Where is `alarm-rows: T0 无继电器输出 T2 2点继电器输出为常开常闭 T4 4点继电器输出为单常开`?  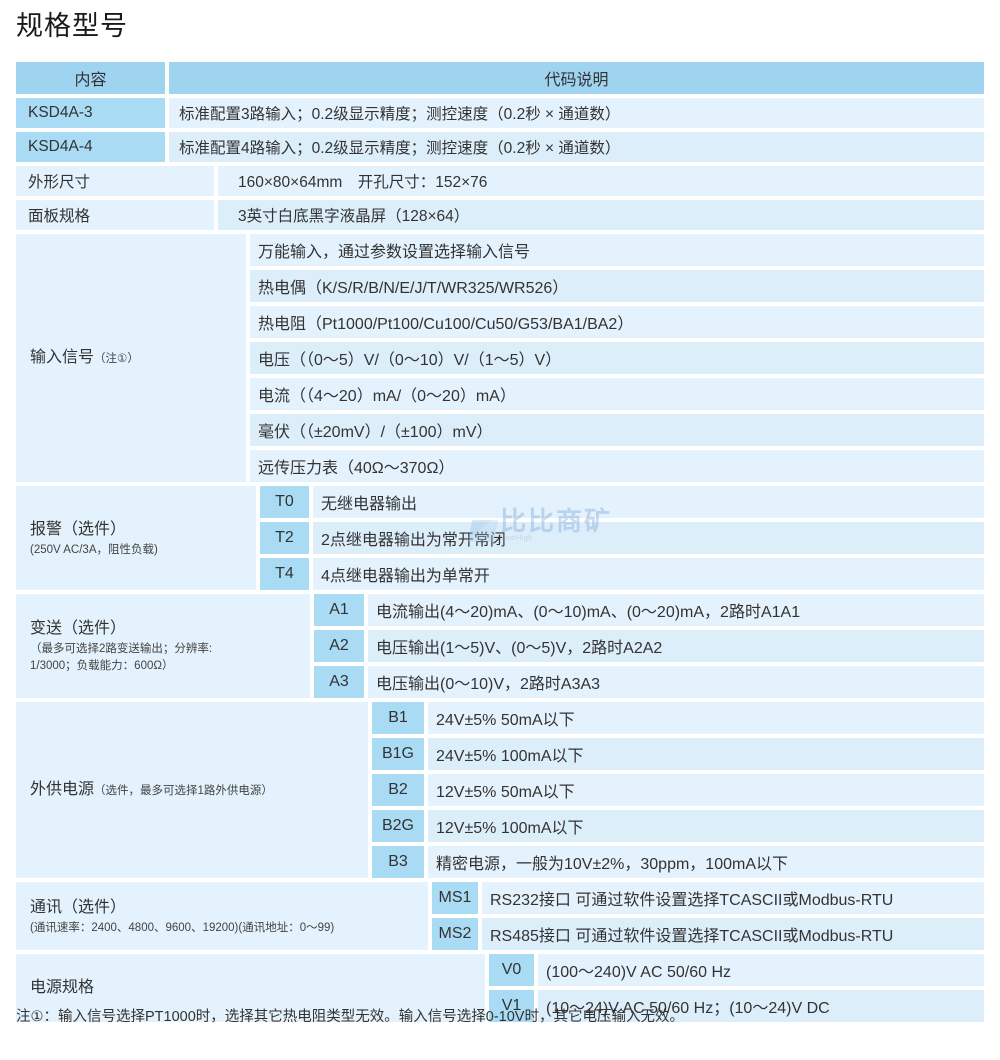
alarm-rows: T0 无继电器输出 T2 2点继电器输出为常开常闭 T4 4点继电器输出为单常开 is located at coordinates (622, 538).